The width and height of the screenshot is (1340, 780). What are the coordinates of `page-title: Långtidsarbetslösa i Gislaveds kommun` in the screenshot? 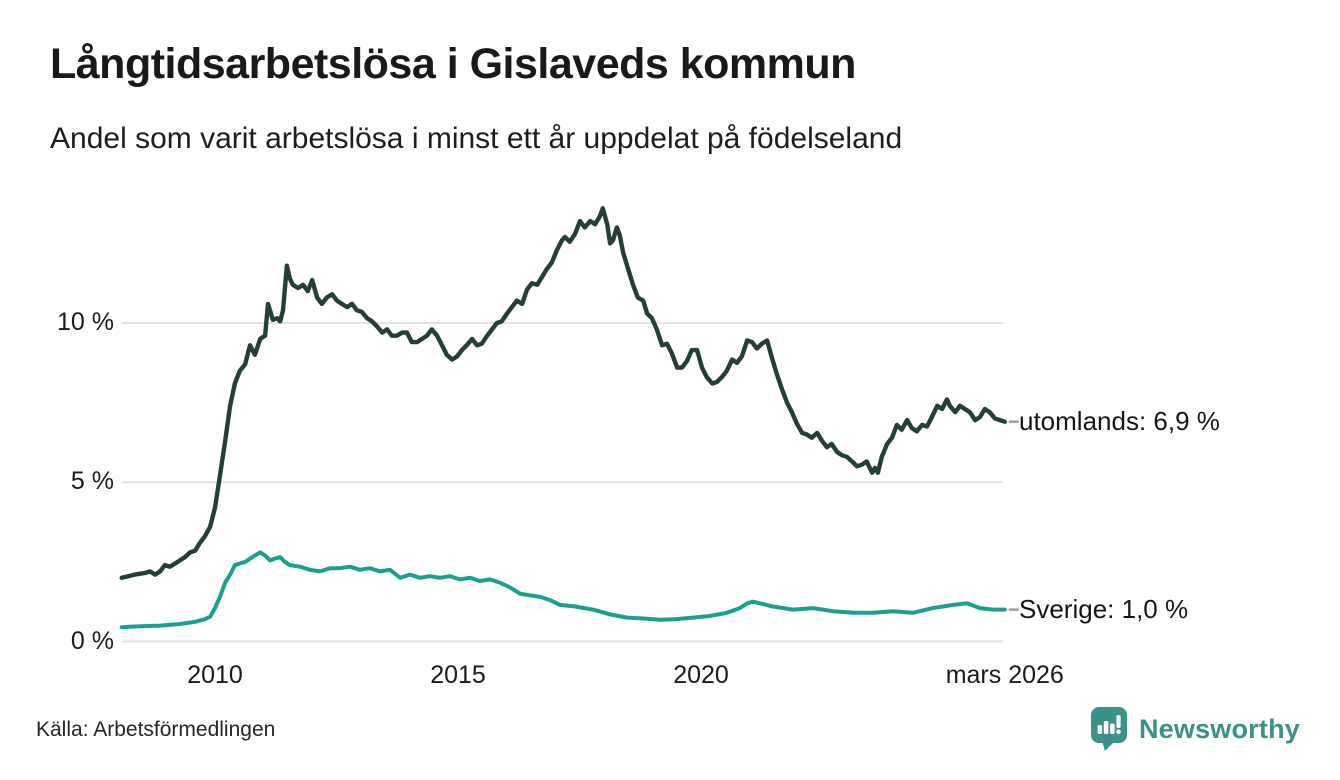 It's located at (453, 64).